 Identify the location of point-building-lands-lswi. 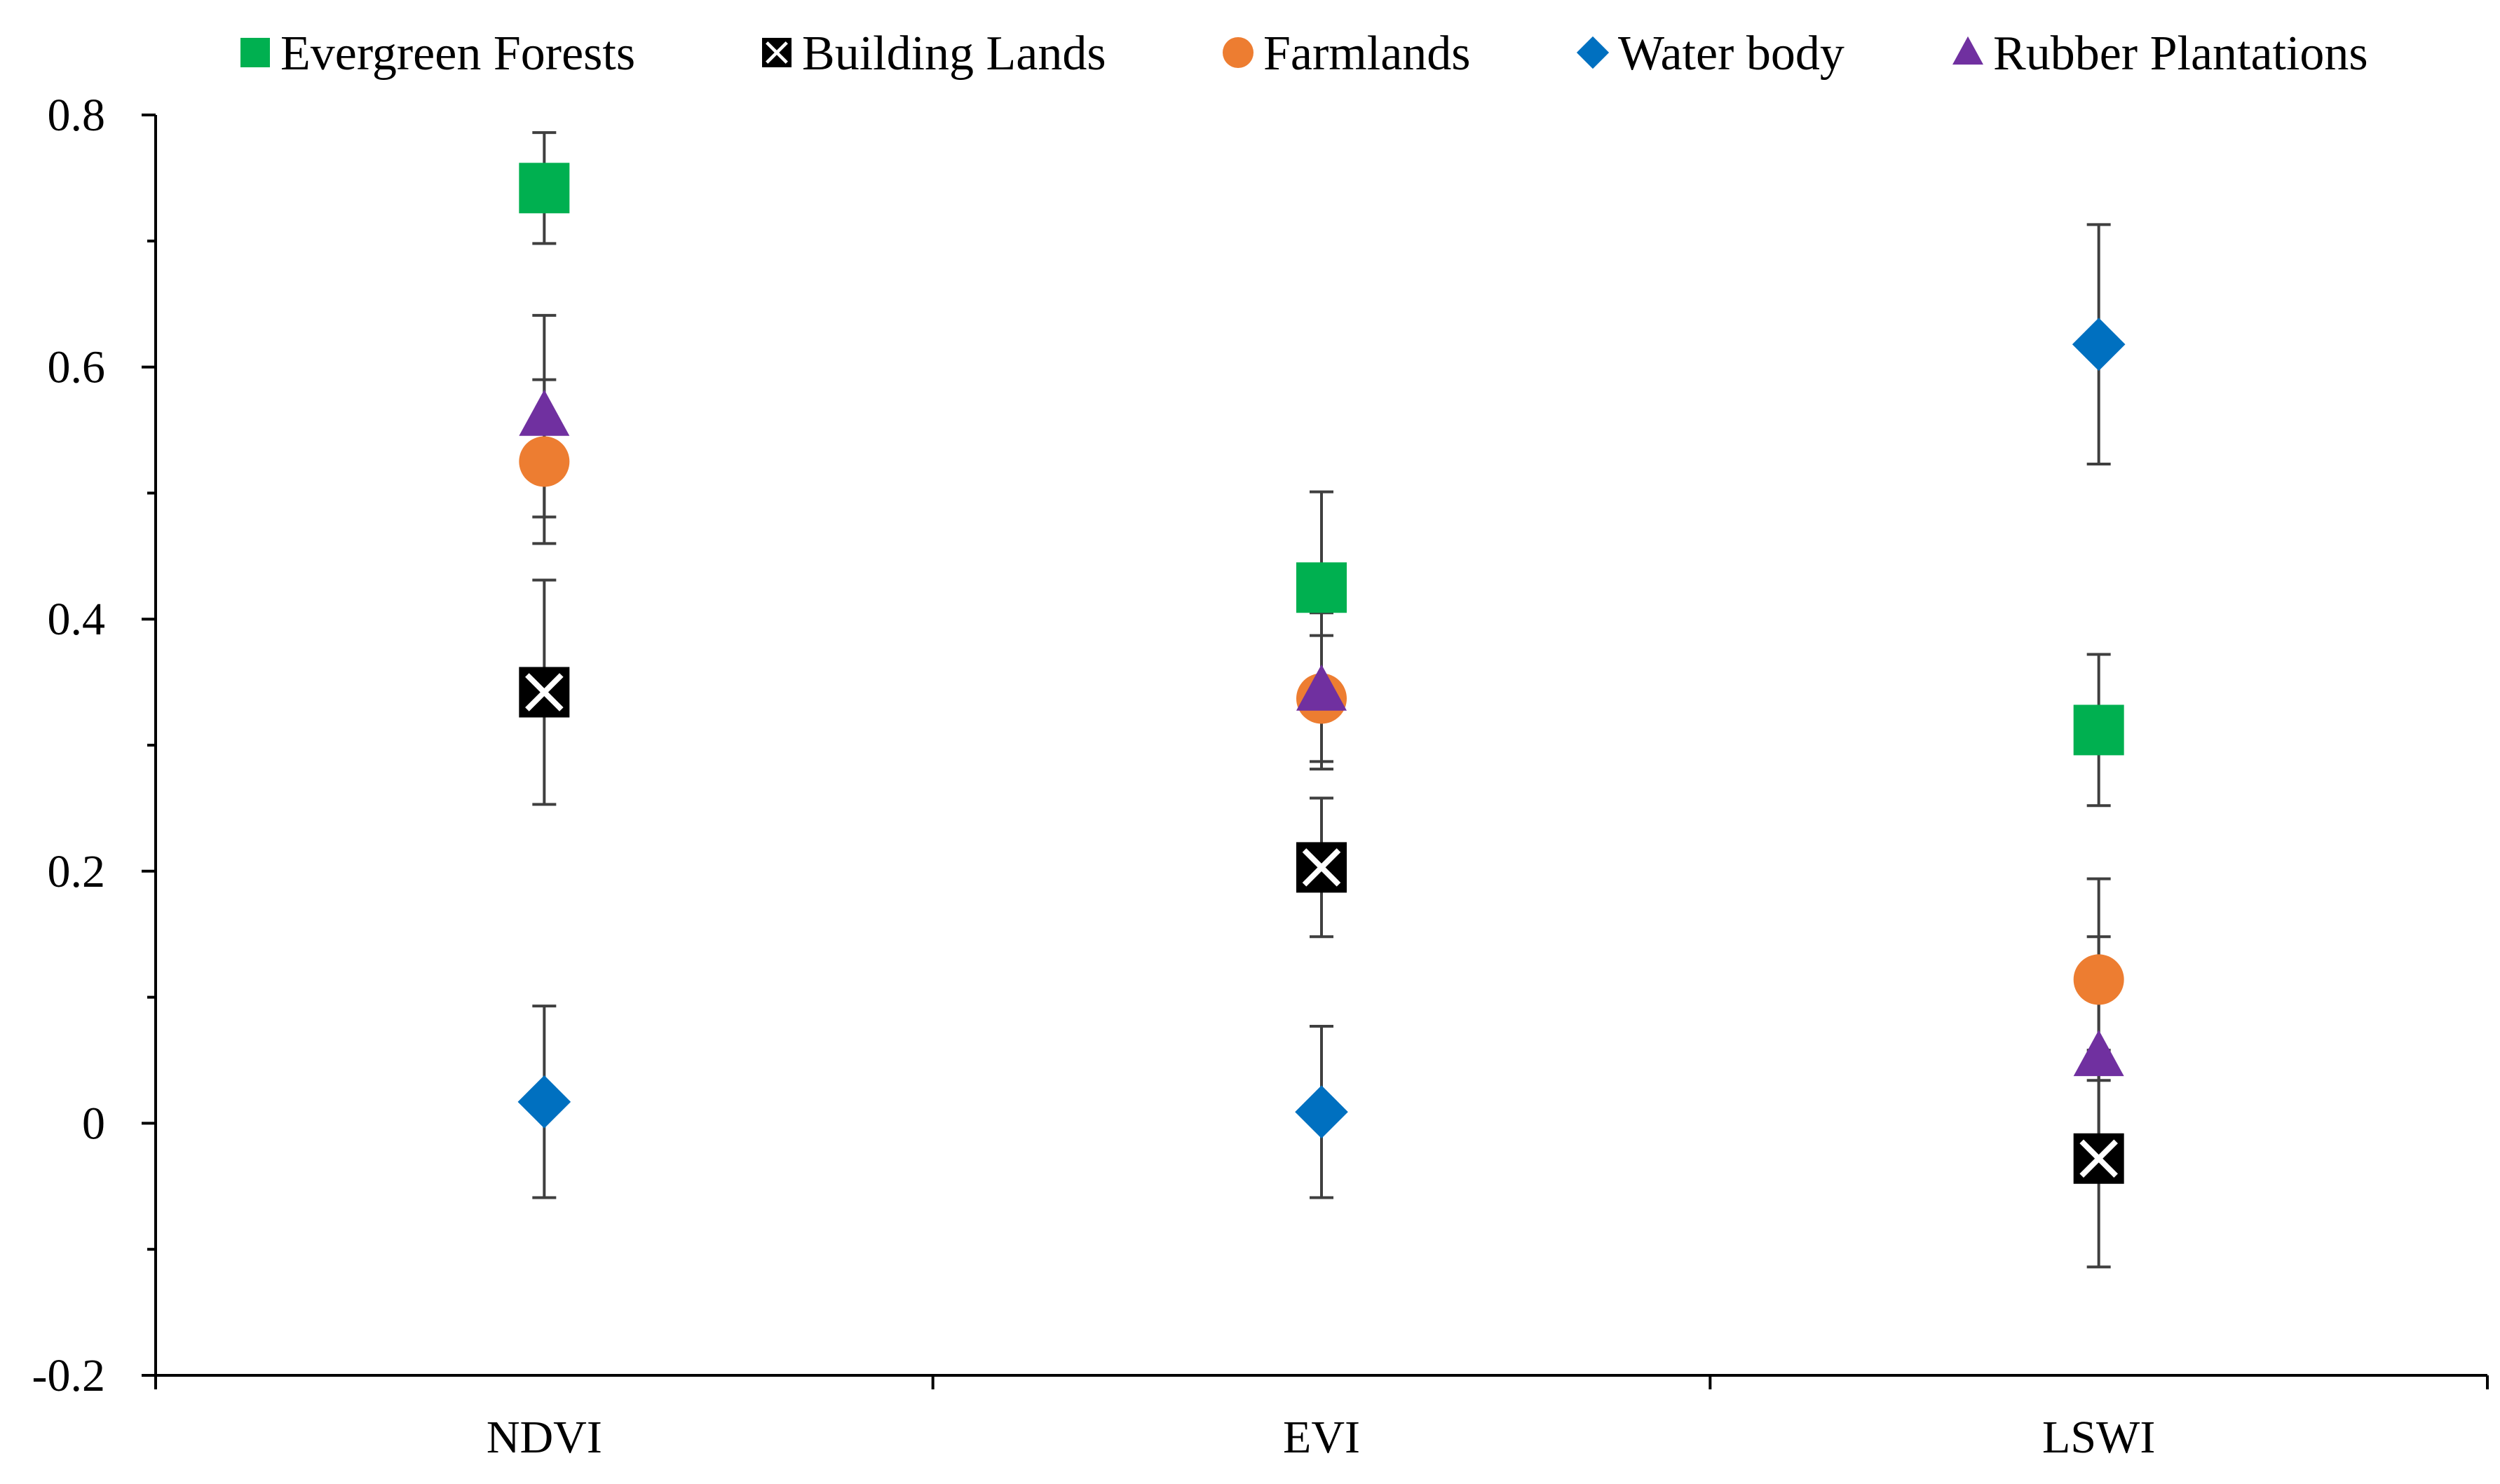
(2098, 1158).